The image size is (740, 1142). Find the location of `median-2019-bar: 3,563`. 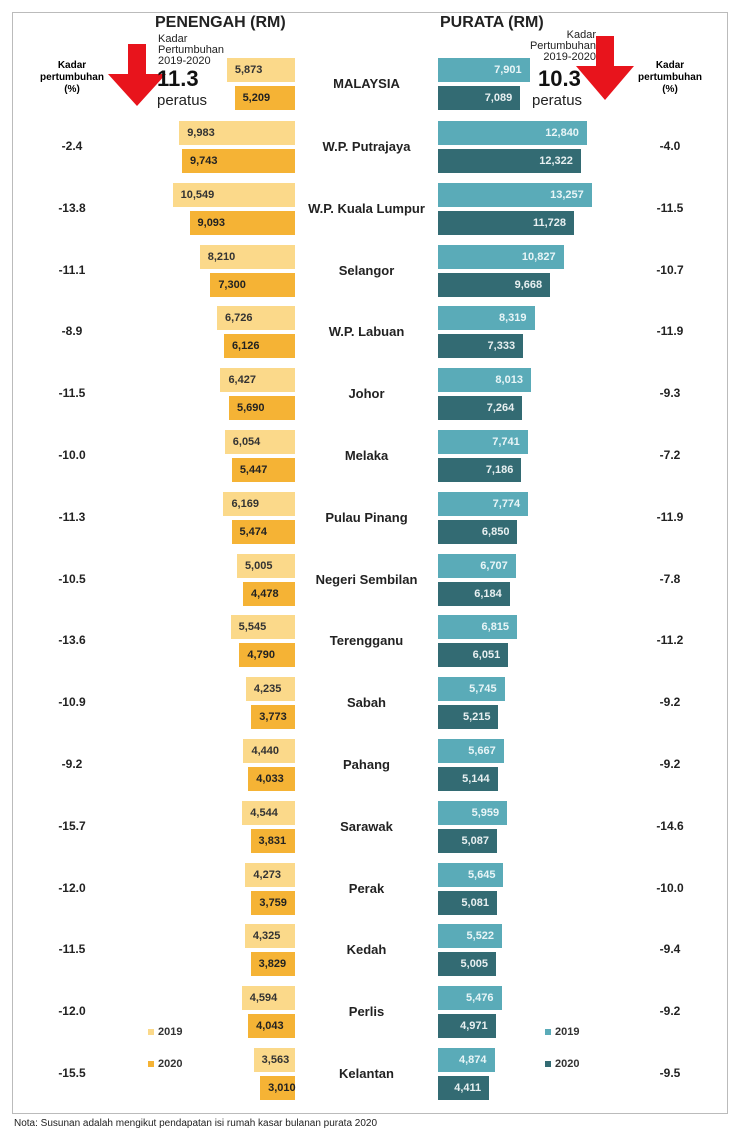

median-2019-bar: 3,563 is located at coordinates (274, 1060).